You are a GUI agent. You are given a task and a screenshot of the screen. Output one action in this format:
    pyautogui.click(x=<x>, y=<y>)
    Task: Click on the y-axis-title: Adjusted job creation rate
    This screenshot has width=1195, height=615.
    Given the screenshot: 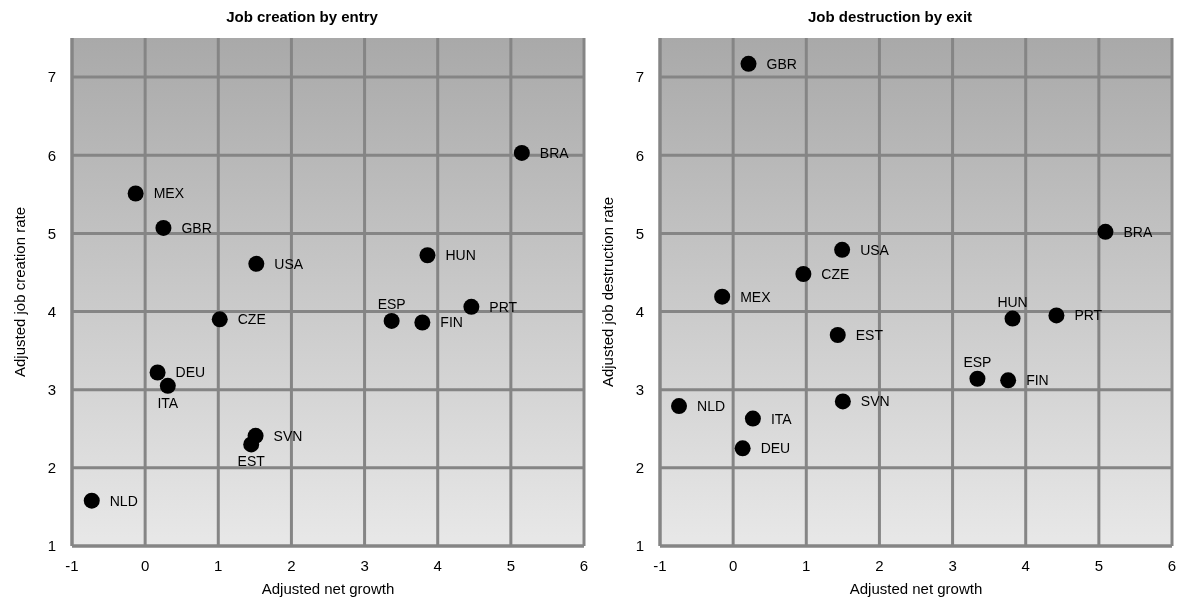 What is the action you would take?
    pyautogui.click(x=20, y=292)
    